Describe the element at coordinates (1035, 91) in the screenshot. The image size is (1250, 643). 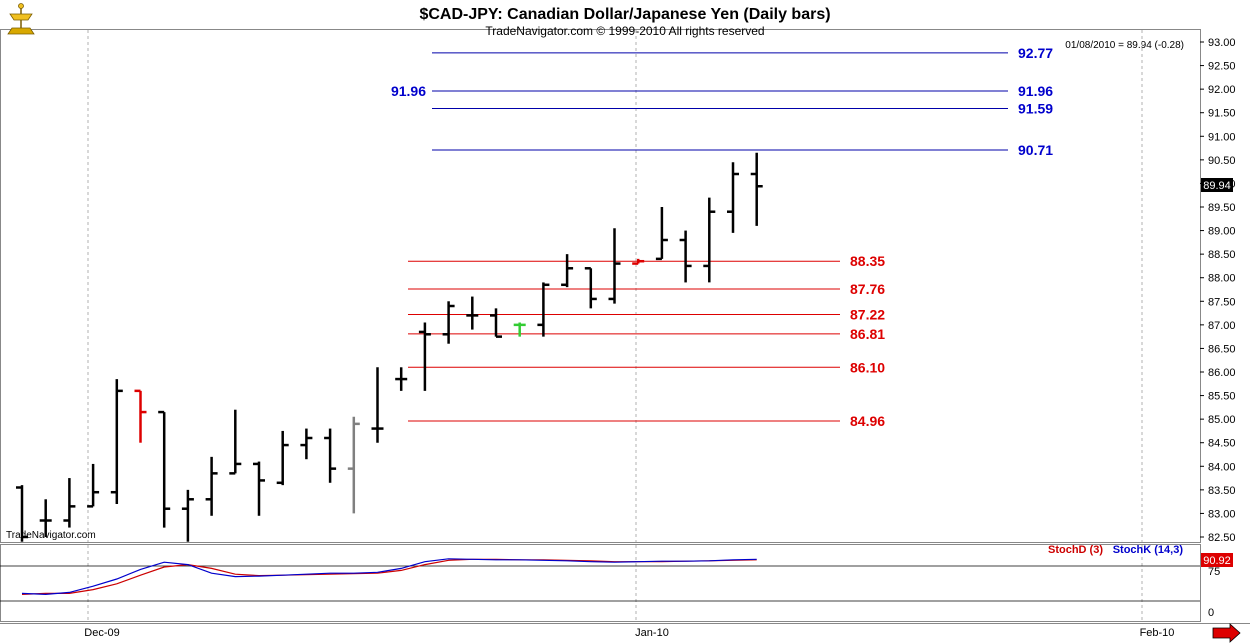
I see `resistance-level-label: 91.96` at that location.